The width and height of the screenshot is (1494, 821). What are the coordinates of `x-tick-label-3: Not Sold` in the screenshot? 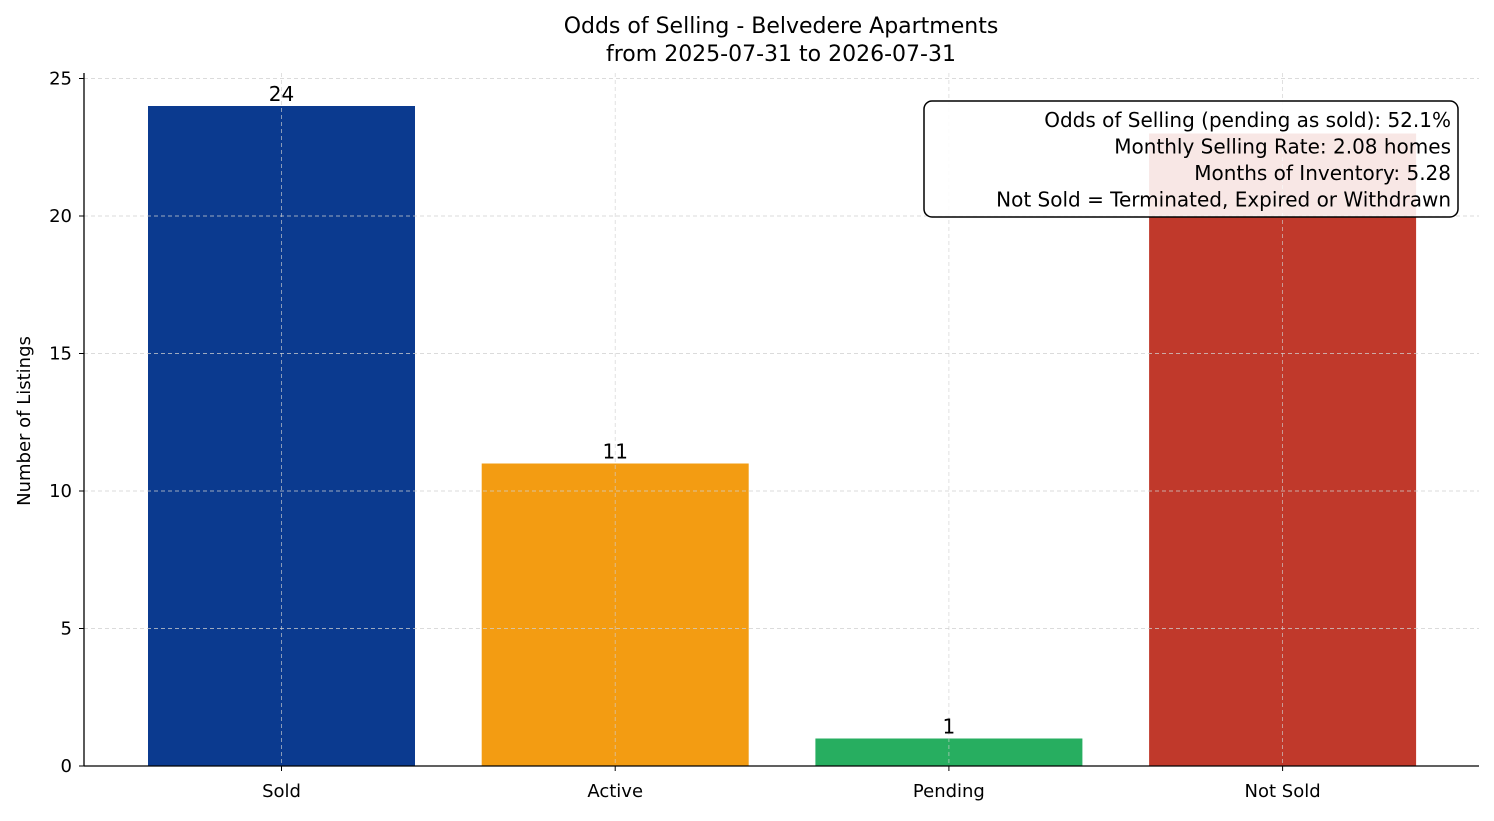 It's located at (1283, 791).